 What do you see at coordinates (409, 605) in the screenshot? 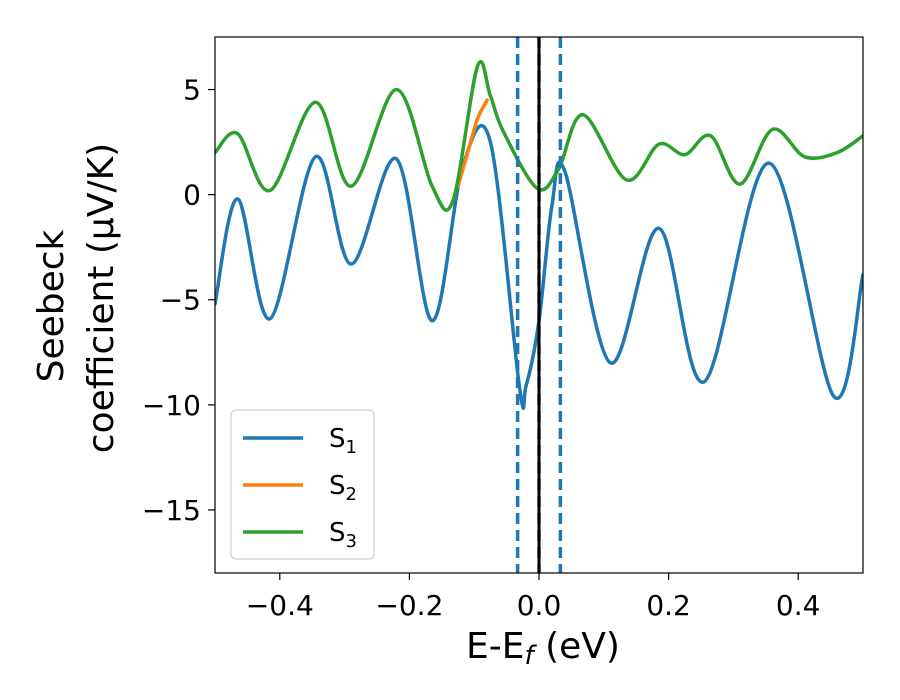
I see `x-tick-label: −0.2` at bounding box center [409, 605].